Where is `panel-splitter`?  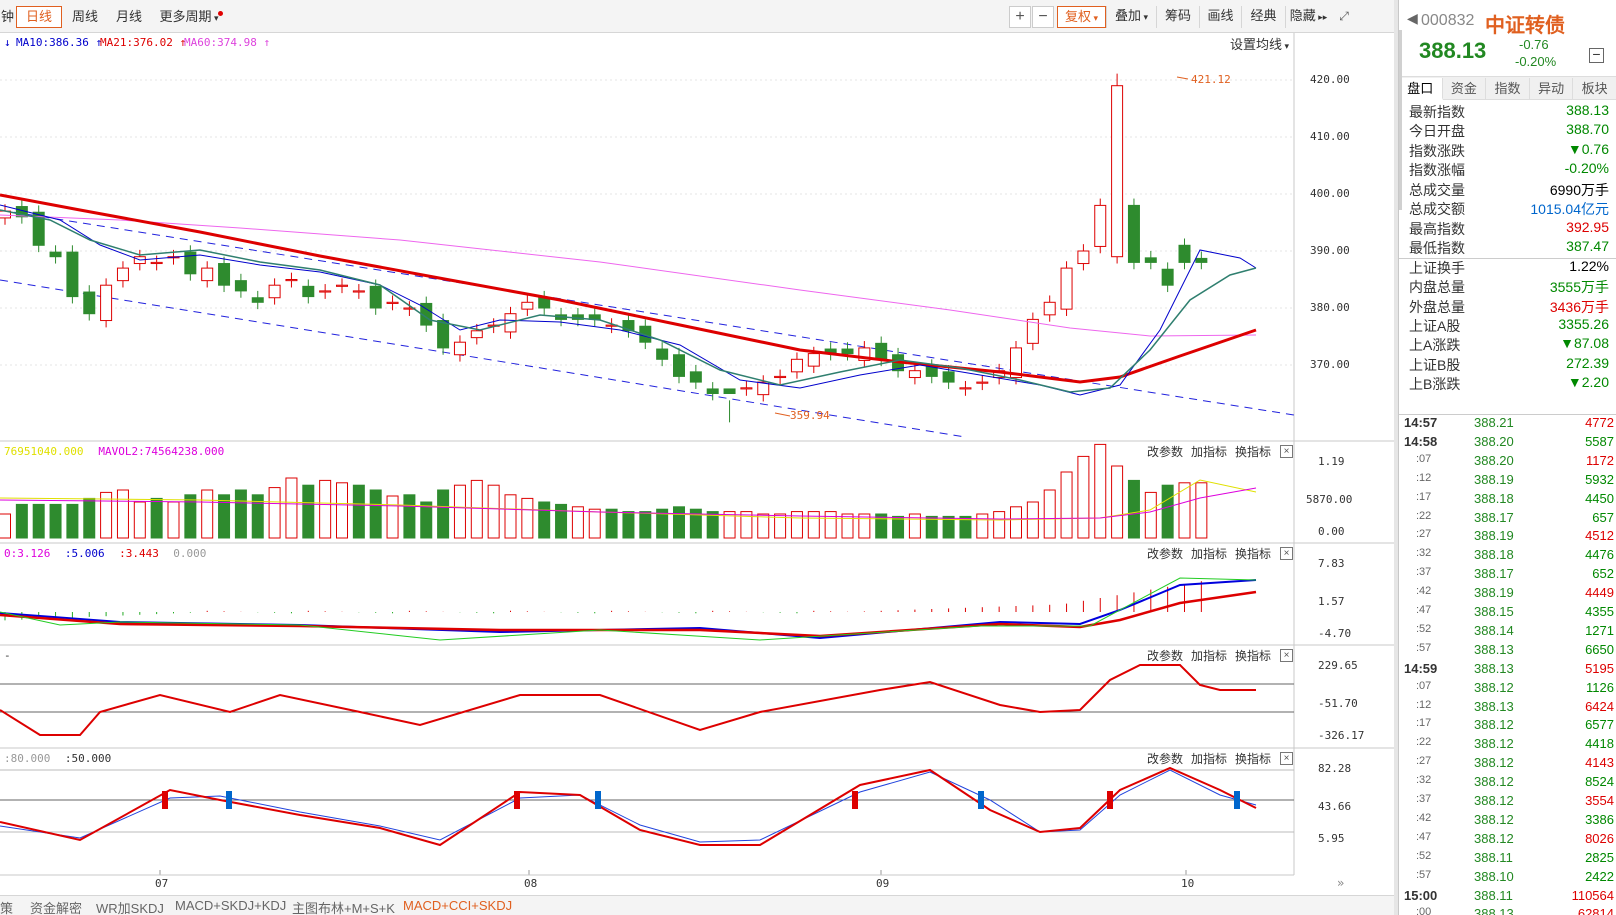 panel-splitter is located at coordinates (1396, 457).